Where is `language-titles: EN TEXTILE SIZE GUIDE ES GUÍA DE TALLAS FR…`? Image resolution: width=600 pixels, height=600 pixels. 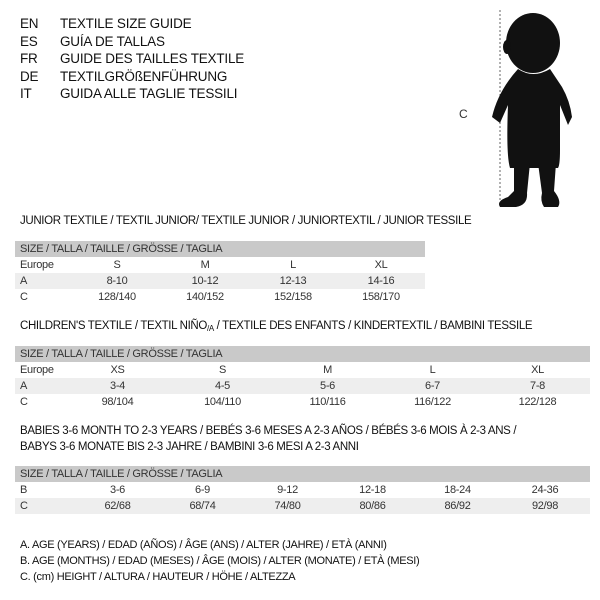
language-titles: EN TEXTILE SIZE GUIDE ES GUÍA DE TALLAS FR… is located at coordinates (132, 59).